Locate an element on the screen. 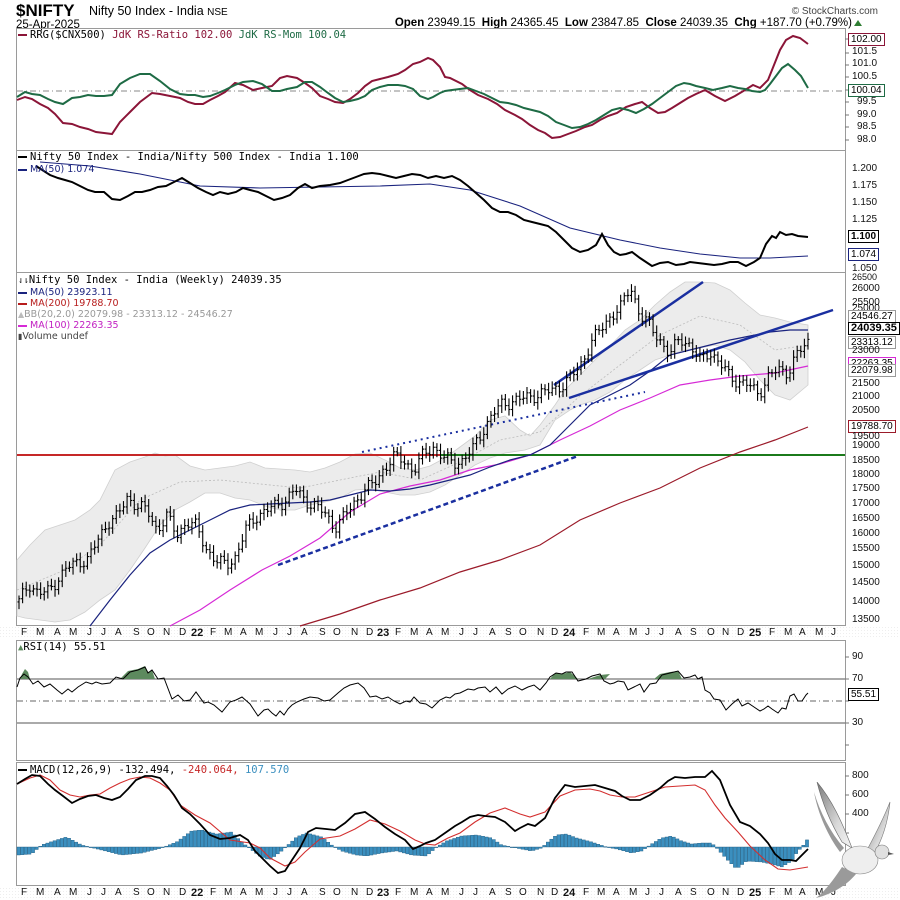 Image resolution: width=900 pixels, height=900 pixels. rsi-line is located at coordinates (412, 691).